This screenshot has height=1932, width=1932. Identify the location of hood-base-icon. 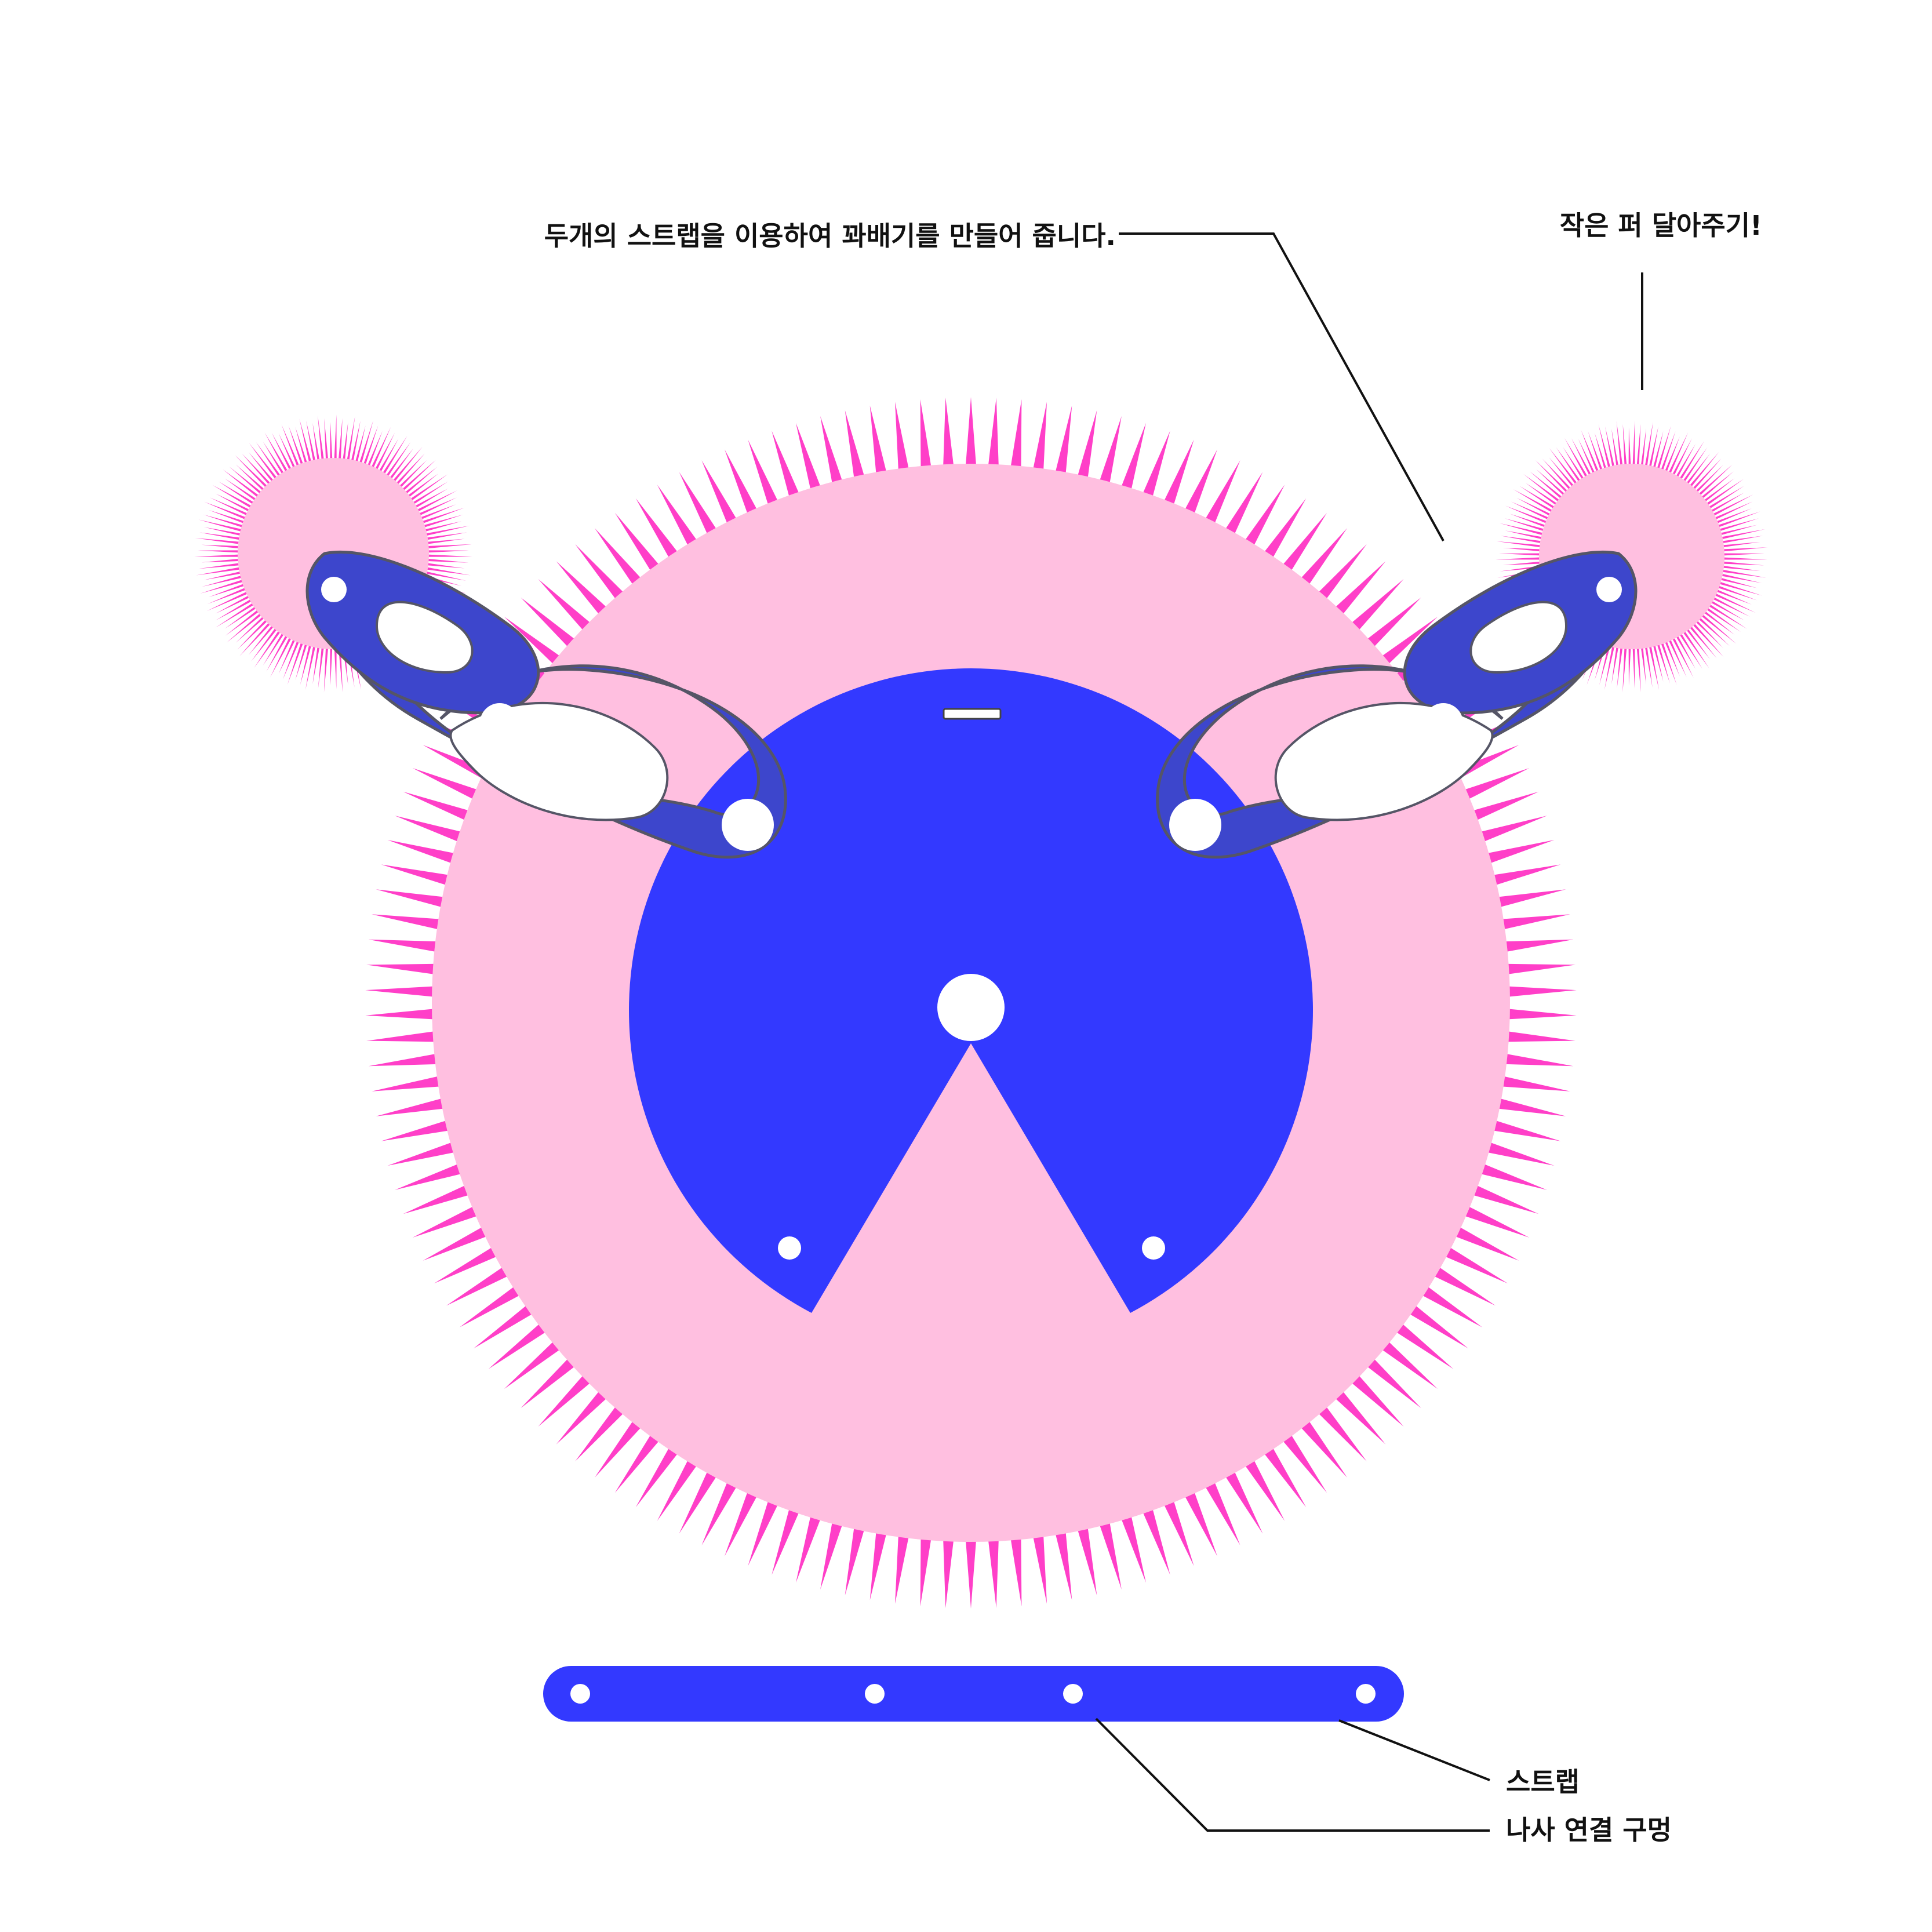
(971, 990).